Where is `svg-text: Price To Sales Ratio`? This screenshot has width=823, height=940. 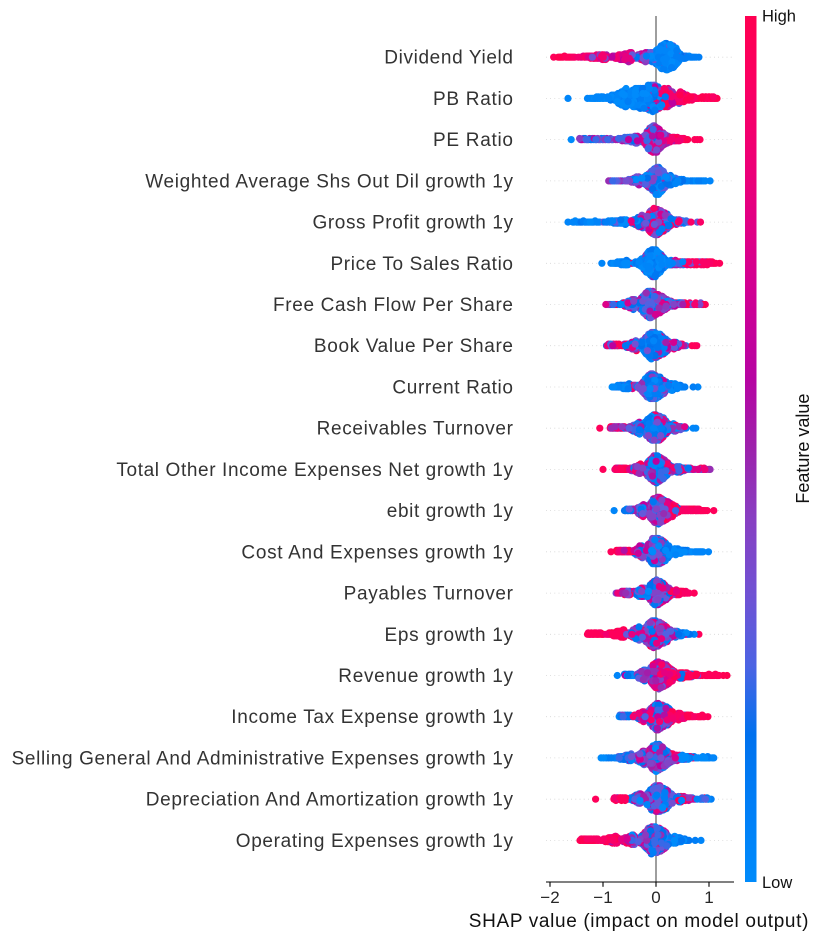
svg-text: Price To Sales Ratio is located at coordinates (422, 264).